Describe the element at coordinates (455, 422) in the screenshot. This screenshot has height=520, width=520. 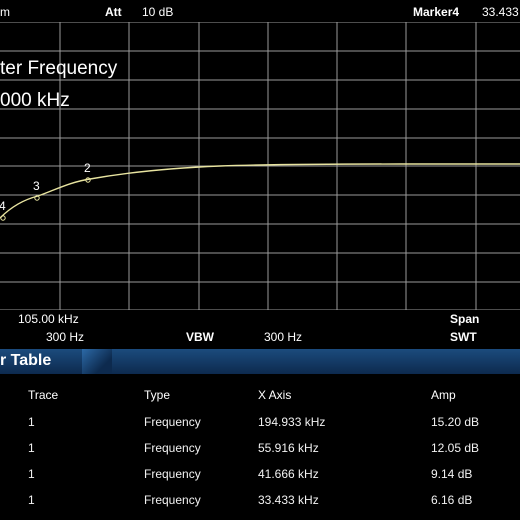
I see `row-amp: 15.20 dB` at that location.